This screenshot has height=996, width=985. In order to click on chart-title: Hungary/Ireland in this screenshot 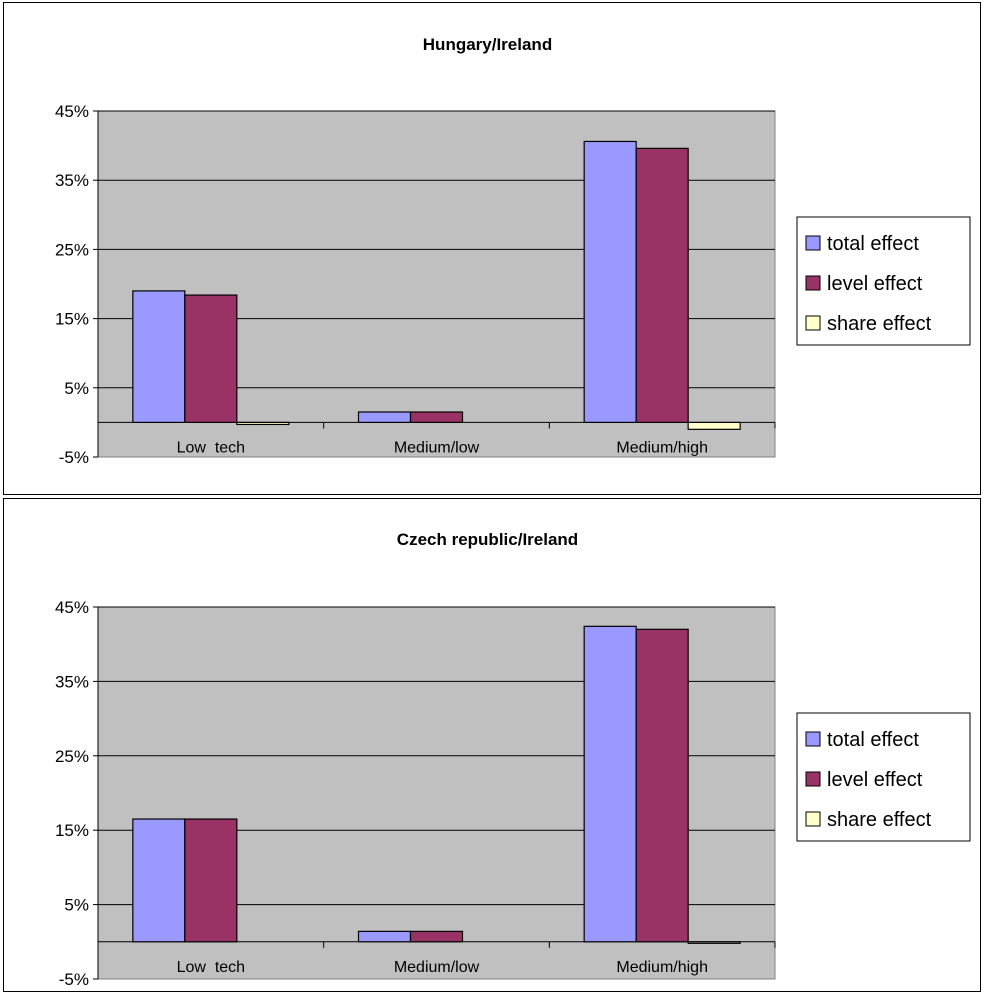, I will do `click(487, 44)`.